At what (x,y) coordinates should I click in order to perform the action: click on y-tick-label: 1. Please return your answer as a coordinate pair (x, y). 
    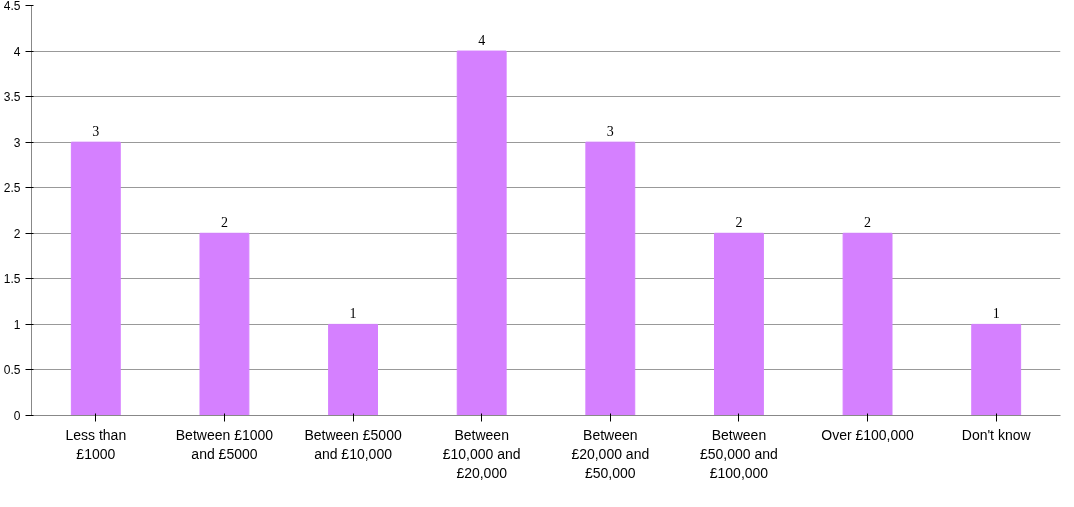
    Looking at the image, I should click on (17, 324).